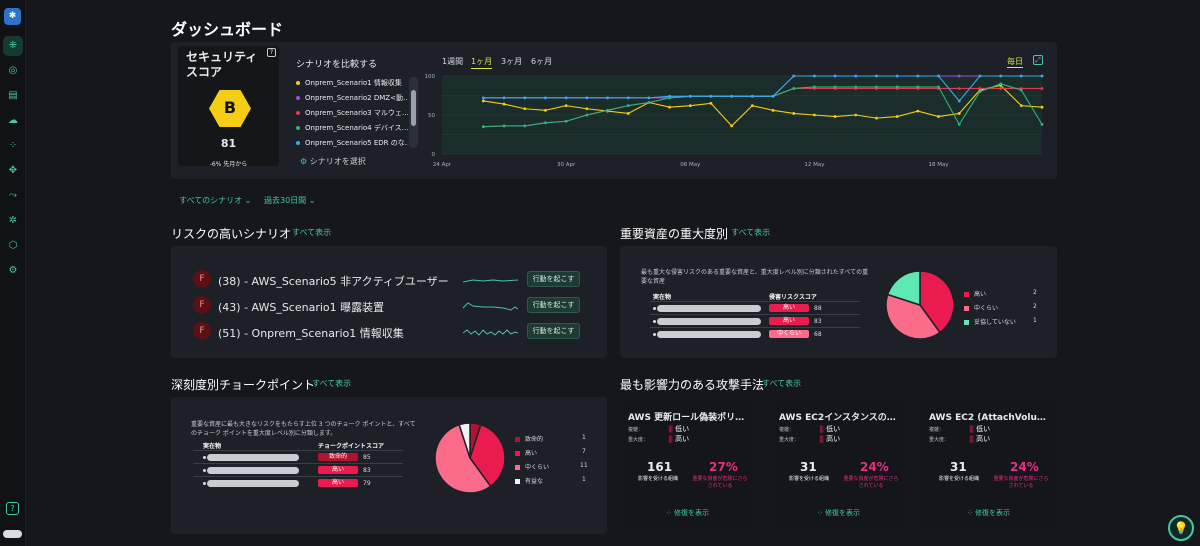  What do you see at coordinates (13, 245) in the screenshot?
I see `cube-icon: ⬡` at bounding box center [13, 245].